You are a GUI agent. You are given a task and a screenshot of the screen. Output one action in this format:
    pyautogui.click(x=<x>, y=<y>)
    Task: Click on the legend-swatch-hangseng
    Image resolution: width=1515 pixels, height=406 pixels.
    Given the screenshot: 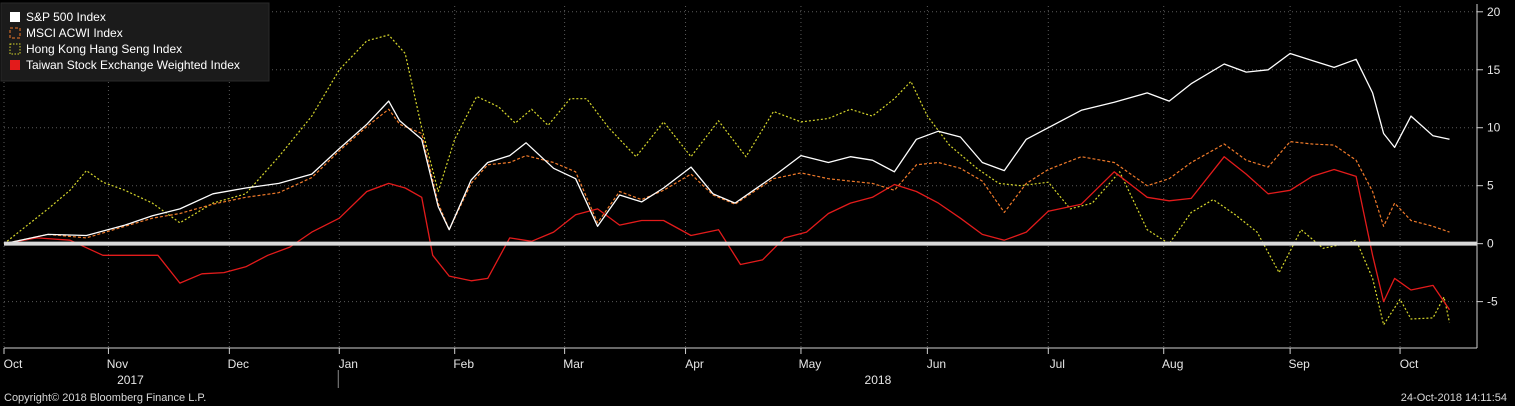 What is the action you would take?
    pyautogui.click(x=15, y=49)
    